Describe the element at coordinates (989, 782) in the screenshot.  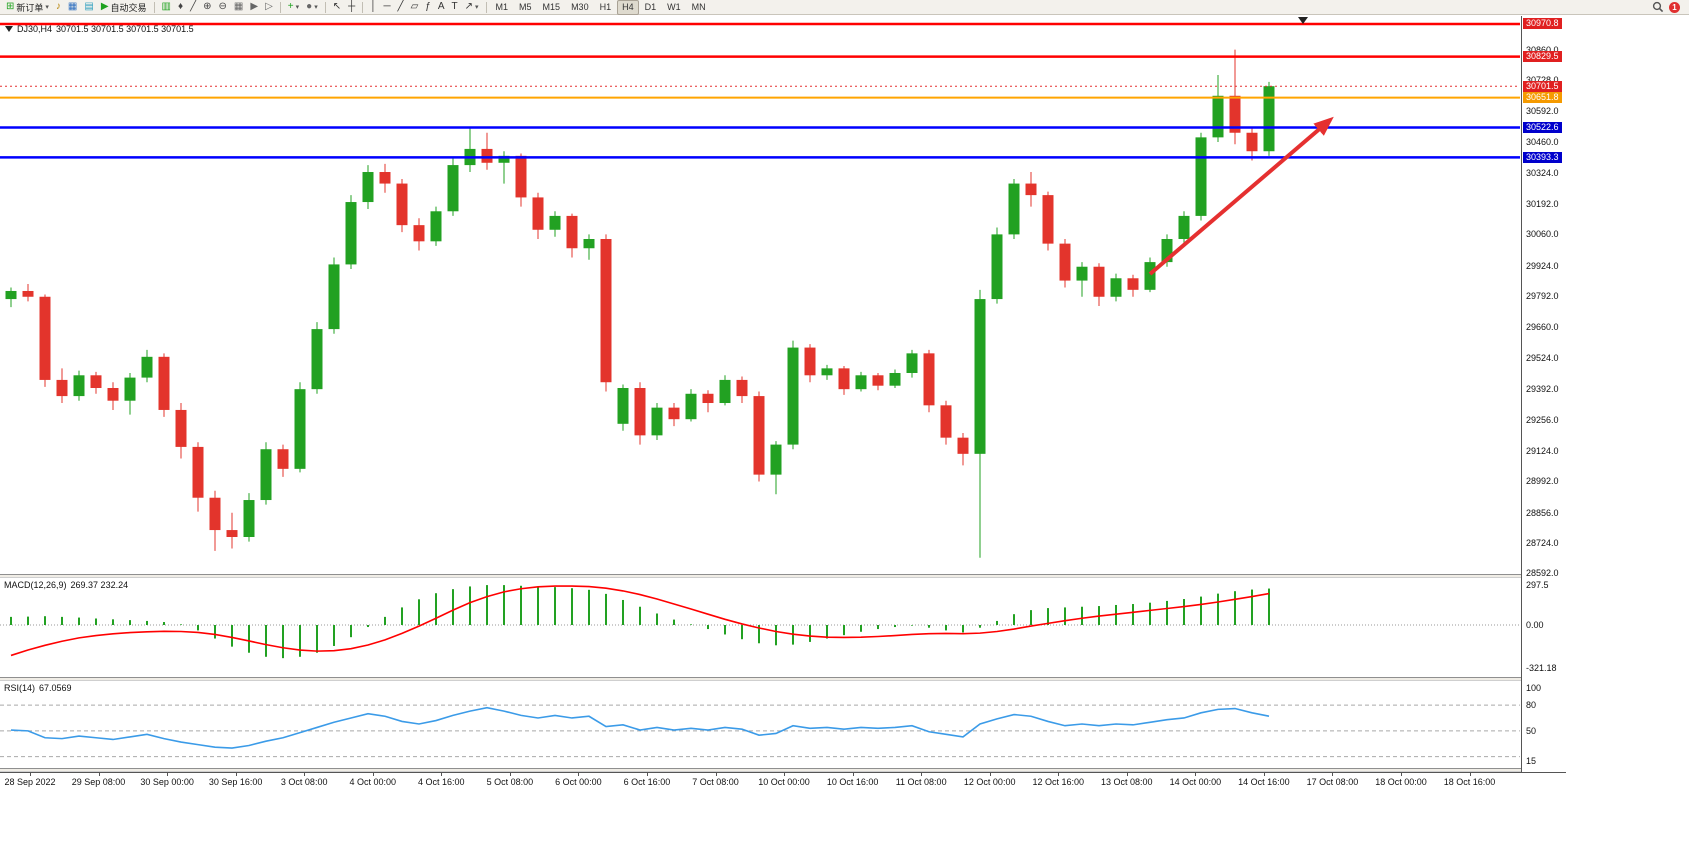
I see `time-axis-label: 12 Oct 00:00` at that location.